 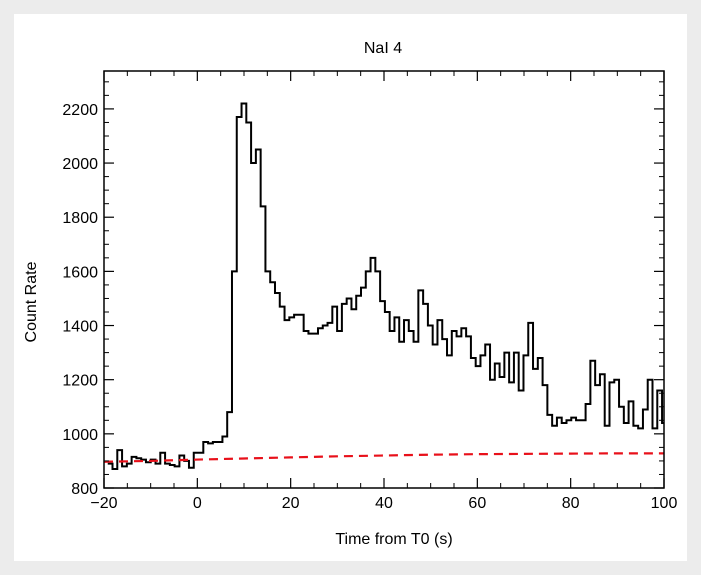 What do you see at coordinates (80, 435) in the screenshot?
I see `y-tick-label: 1000` at bounding box center [80, 435].